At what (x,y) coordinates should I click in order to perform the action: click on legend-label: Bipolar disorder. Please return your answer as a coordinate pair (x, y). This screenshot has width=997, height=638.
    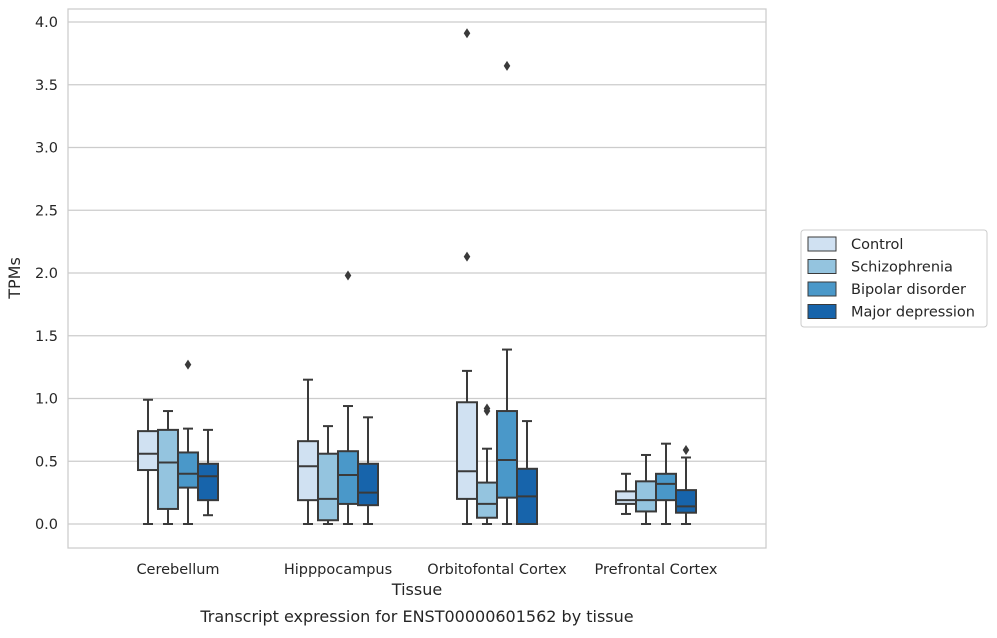
    Looking at the image, I should click on (908, 290).